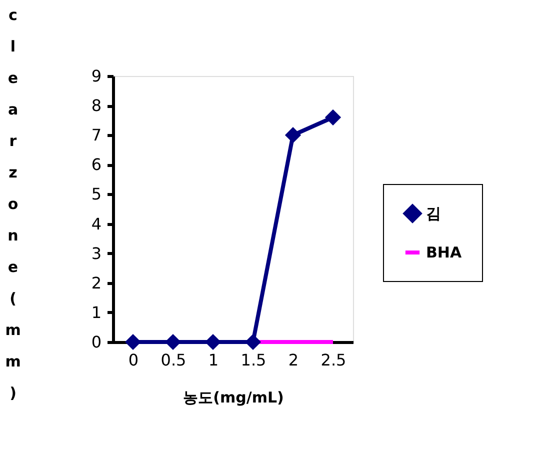 The width and height of the screenshot is (534, 461). Describe the element at coordinates (444, 253) in the screenshot. I see `legend-label: BHA` at that location.